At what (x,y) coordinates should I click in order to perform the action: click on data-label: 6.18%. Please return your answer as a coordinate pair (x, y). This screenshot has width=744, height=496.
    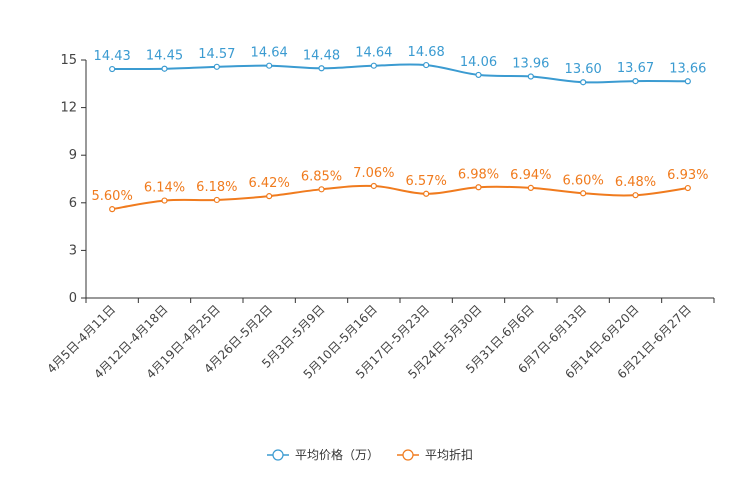
    Looking at the image, I should click on (216, 187).